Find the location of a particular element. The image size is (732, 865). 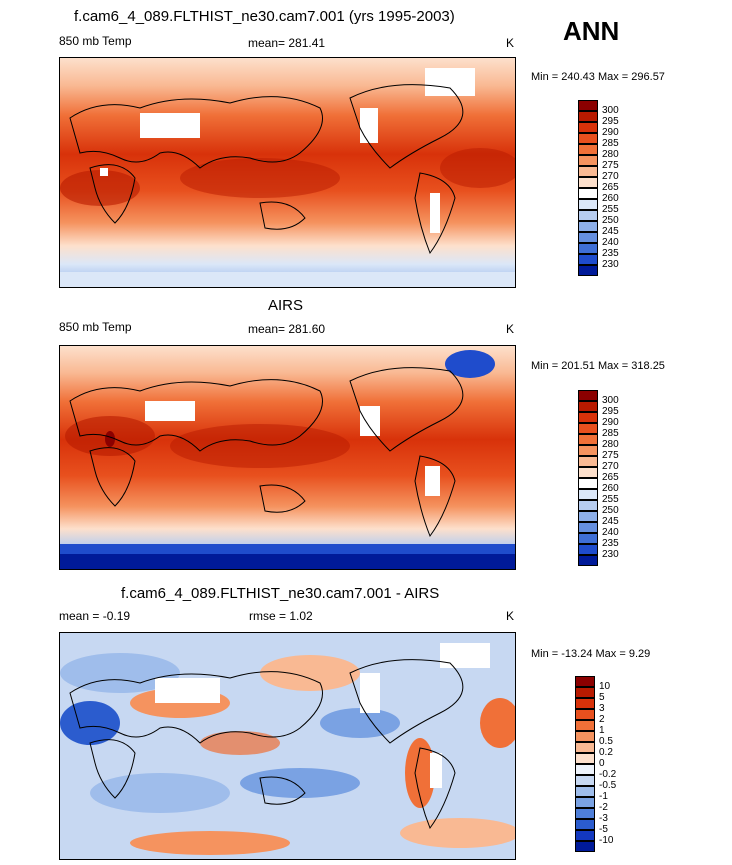

panel2-colorbar-tick: 230 is located at coordinates (610, 554).